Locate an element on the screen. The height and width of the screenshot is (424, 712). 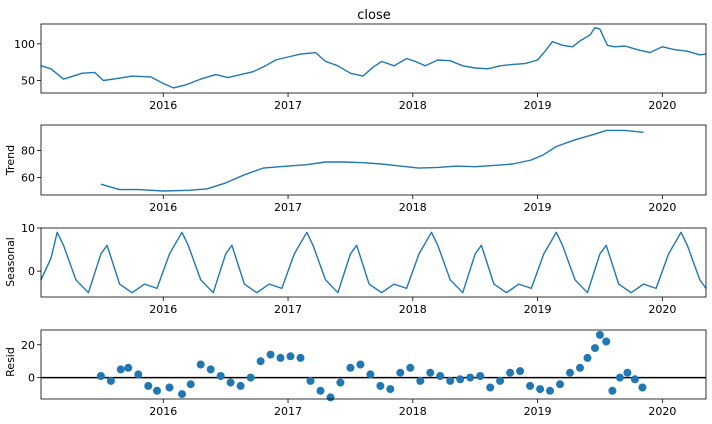
trend-series-line is located at coordinates (372, 160).